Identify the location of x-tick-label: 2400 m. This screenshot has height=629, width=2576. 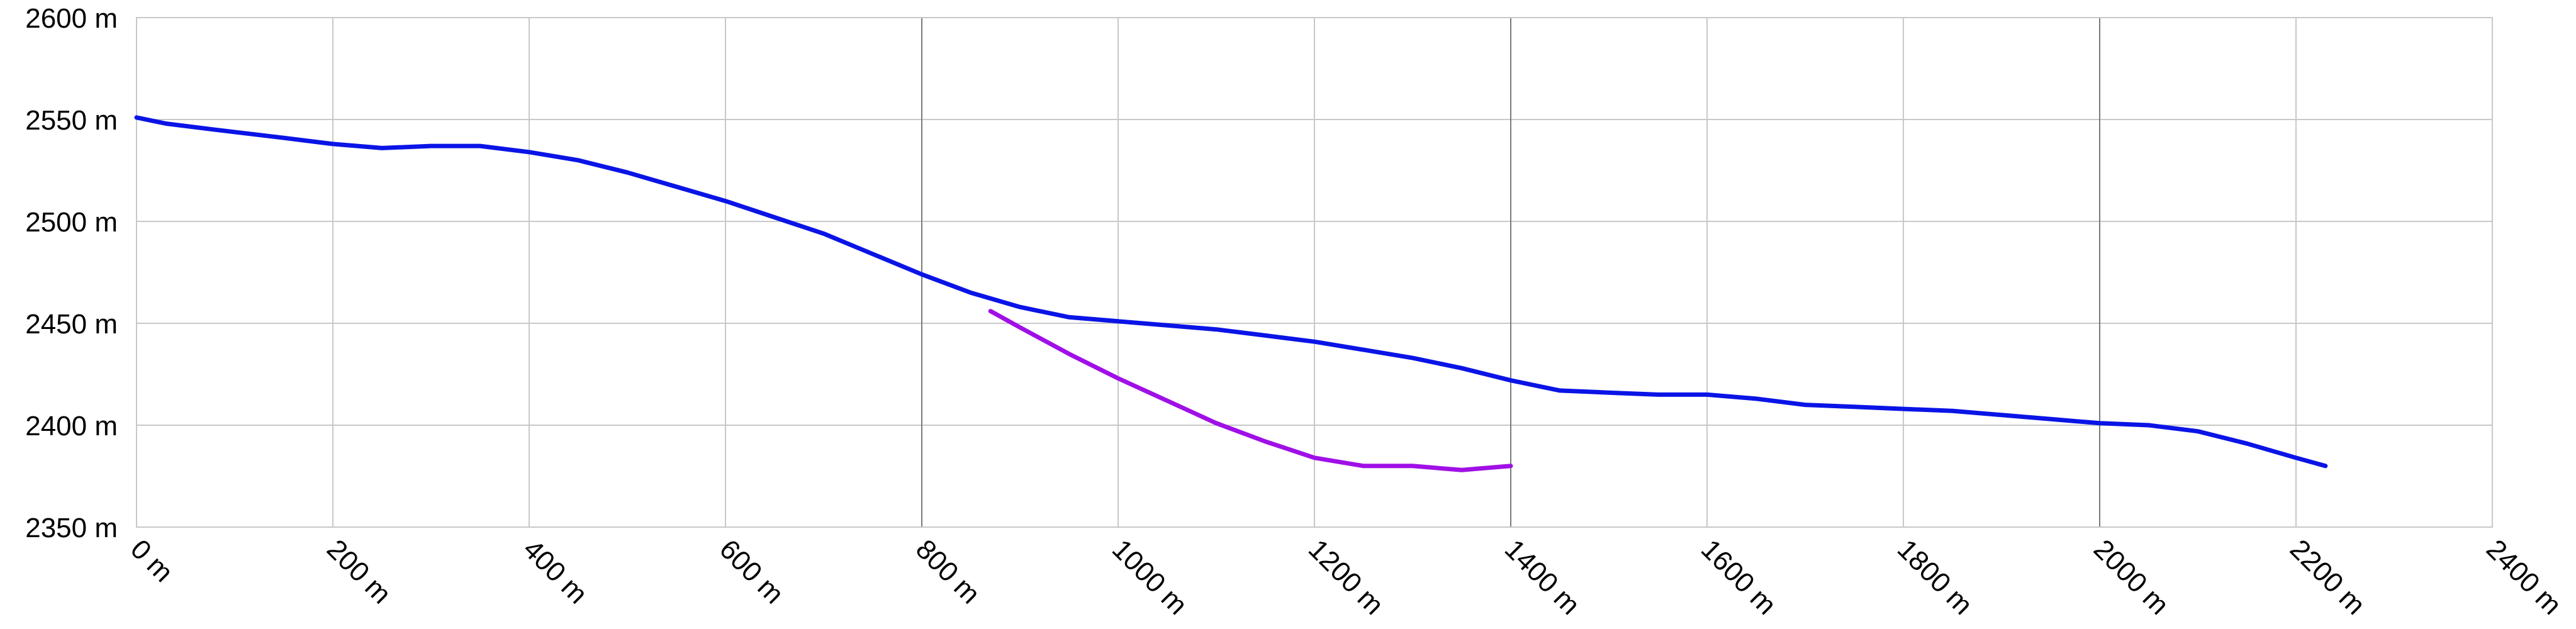
(2523, 576).